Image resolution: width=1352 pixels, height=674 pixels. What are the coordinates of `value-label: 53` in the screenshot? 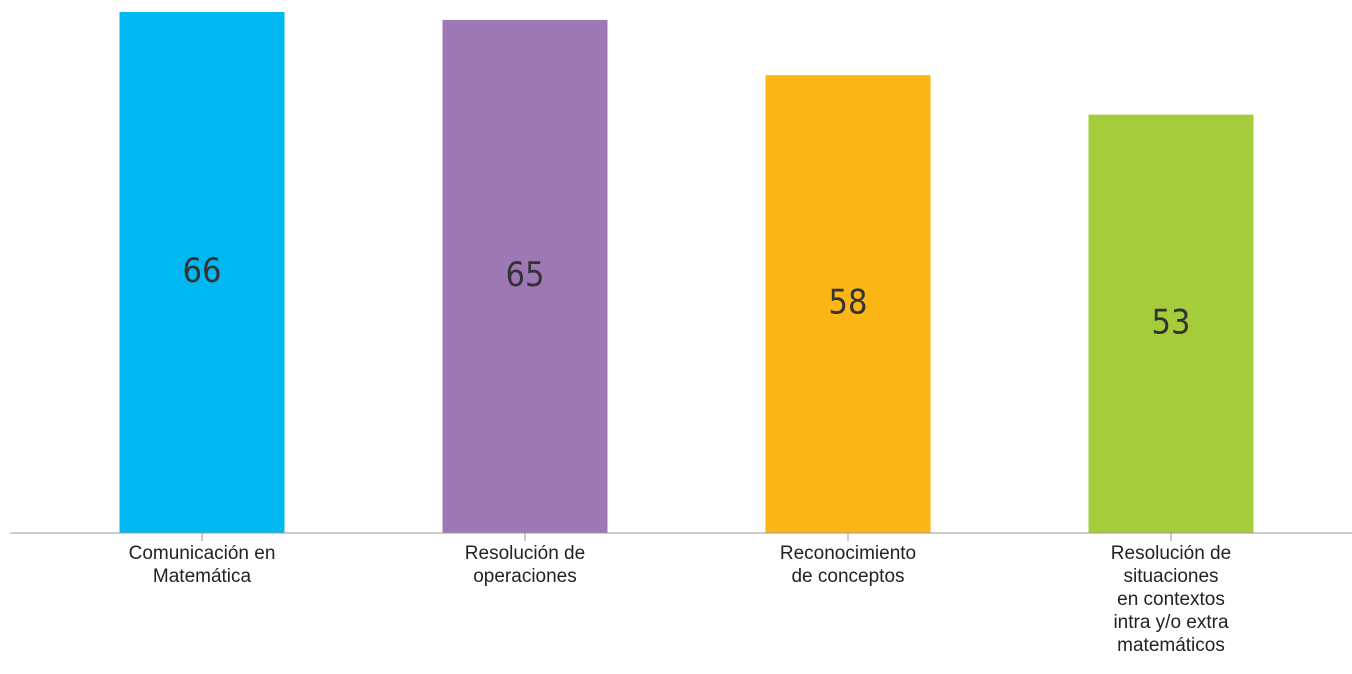 It's located at (1171, 322).